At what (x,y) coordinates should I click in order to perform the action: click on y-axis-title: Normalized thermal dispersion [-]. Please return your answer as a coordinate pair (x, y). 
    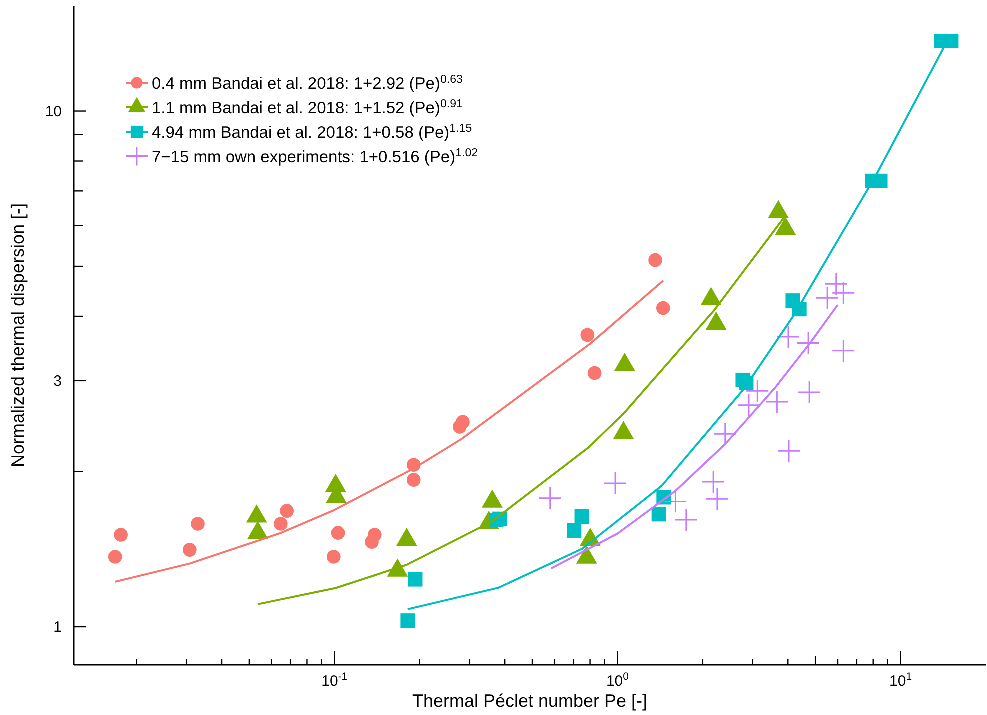
    Looking at the image, I should click on (18, 335).